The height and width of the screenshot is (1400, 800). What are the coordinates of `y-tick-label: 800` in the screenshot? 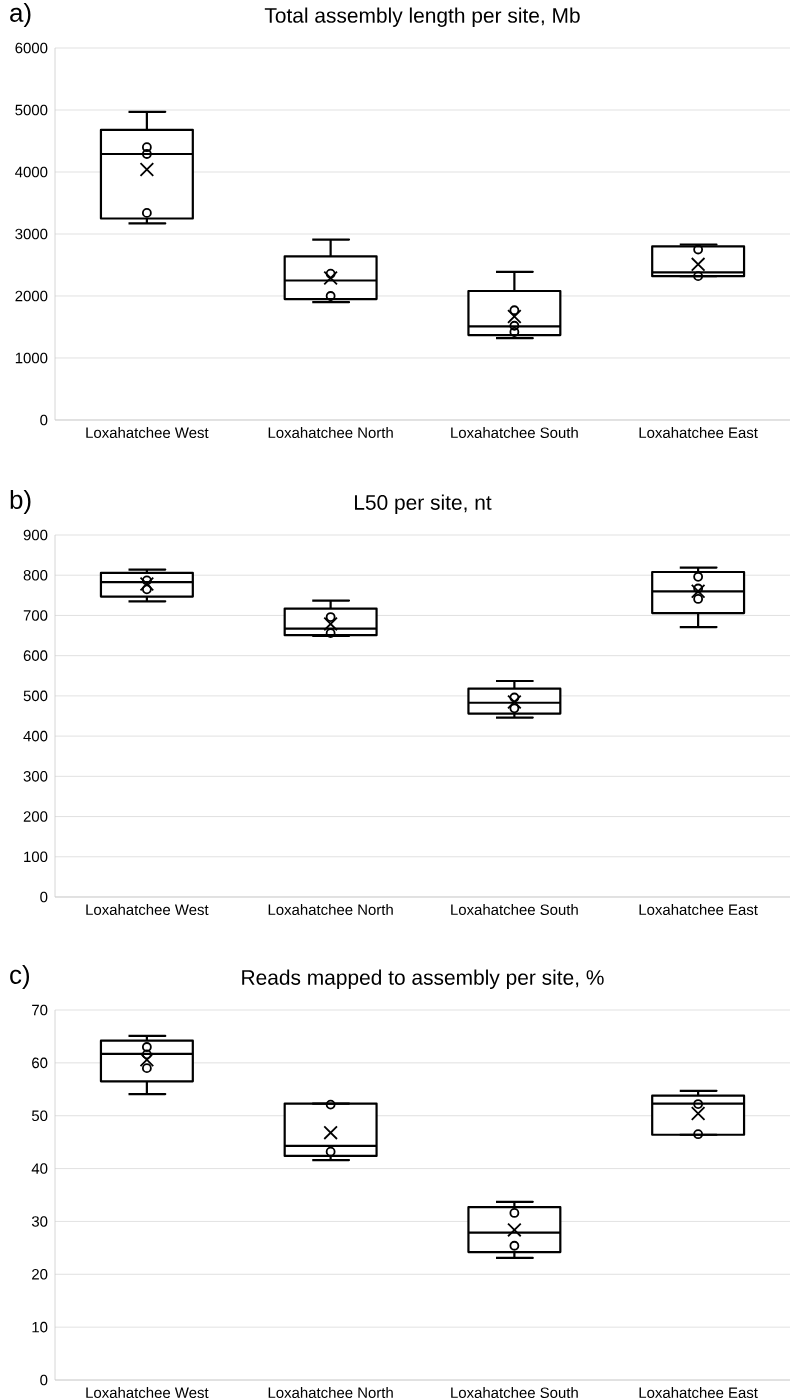 It's located at (35, 575).